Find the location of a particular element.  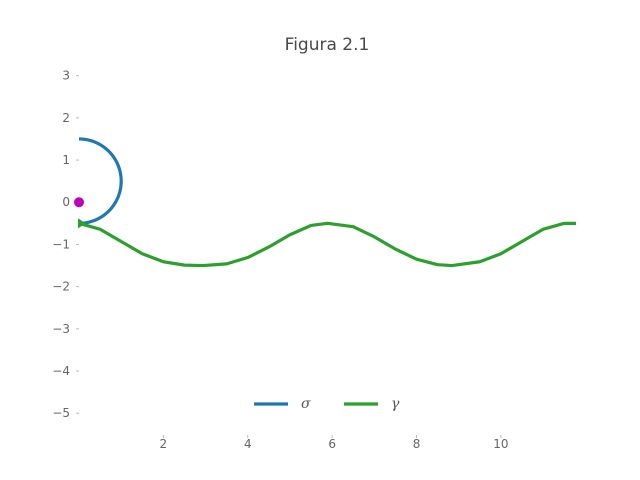

x-tick-label-1: 4 is located at coordinates (248, 444).